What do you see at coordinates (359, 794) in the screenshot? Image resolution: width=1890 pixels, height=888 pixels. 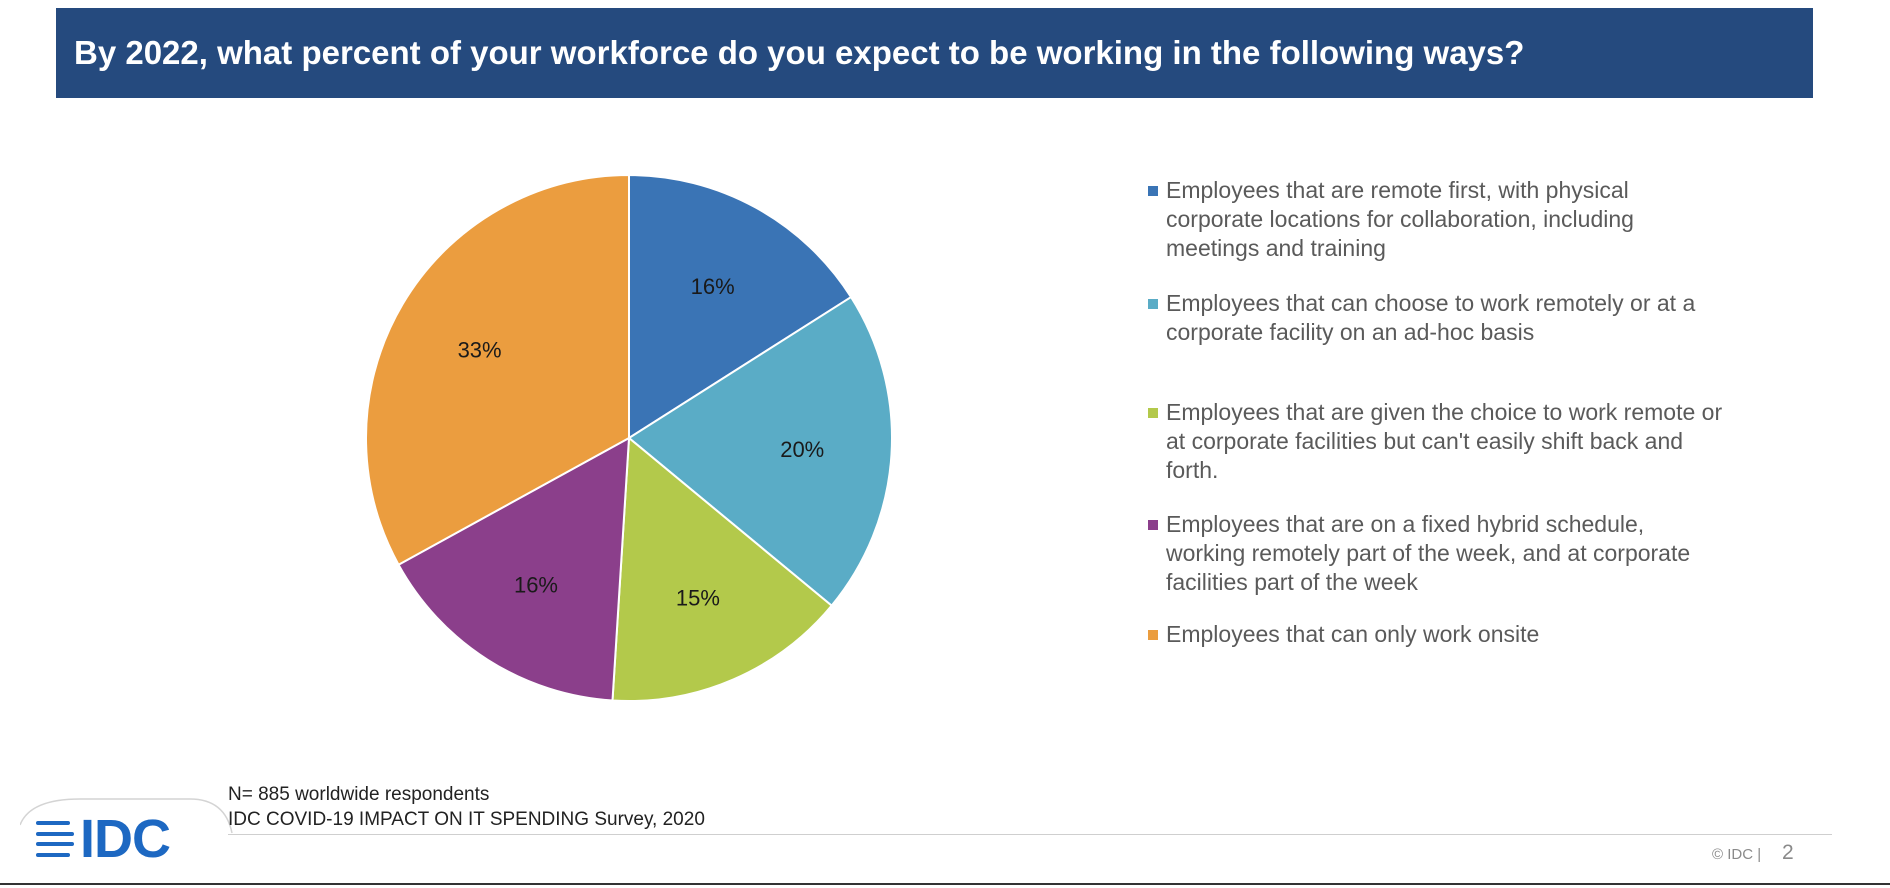 I see `footnote-respondents: N= 885 worldwide respondents` at bounding box center [359, 794].